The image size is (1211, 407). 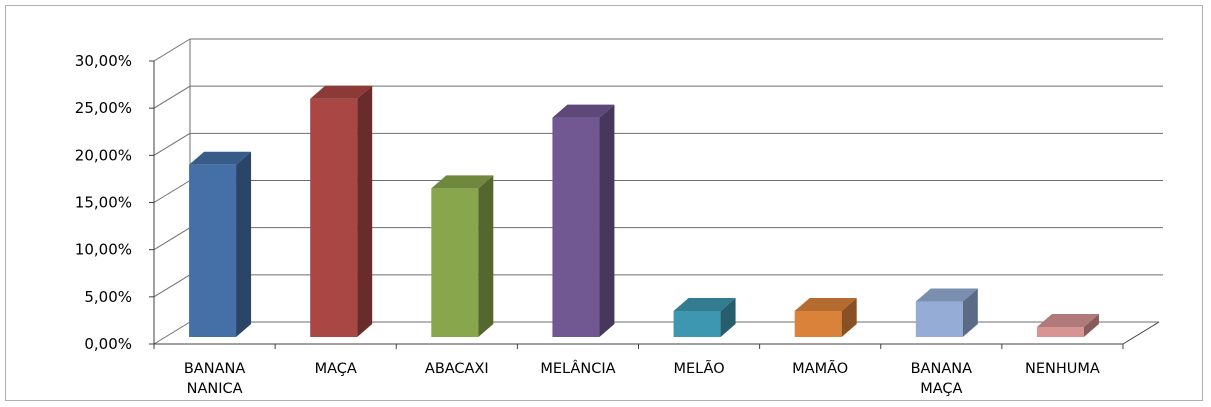 What do you see at coordinates (103, 155) in the screenshot?
I see `y-tick-label: 20,00%` at bounding box center [103, 155].